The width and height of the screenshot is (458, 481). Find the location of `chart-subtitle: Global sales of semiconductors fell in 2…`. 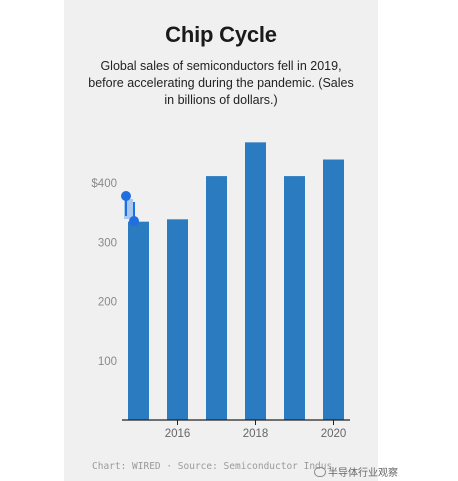

chart-subtitle: Global sales of semiconductors fell in 2… is located at coordinates (221, 83).